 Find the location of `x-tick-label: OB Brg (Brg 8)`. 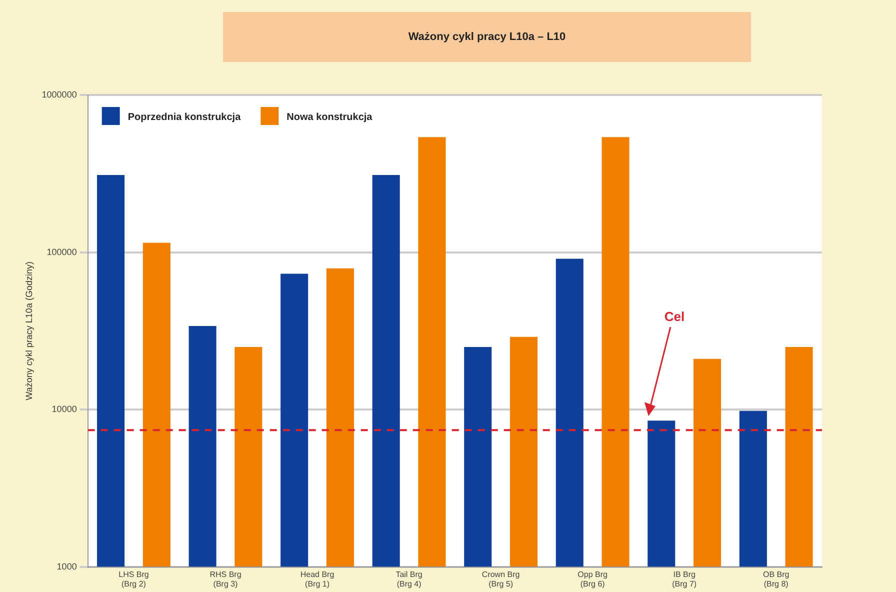

x-tick-label: OB Brg (Brg 8) is located at coordinates (776, 579).